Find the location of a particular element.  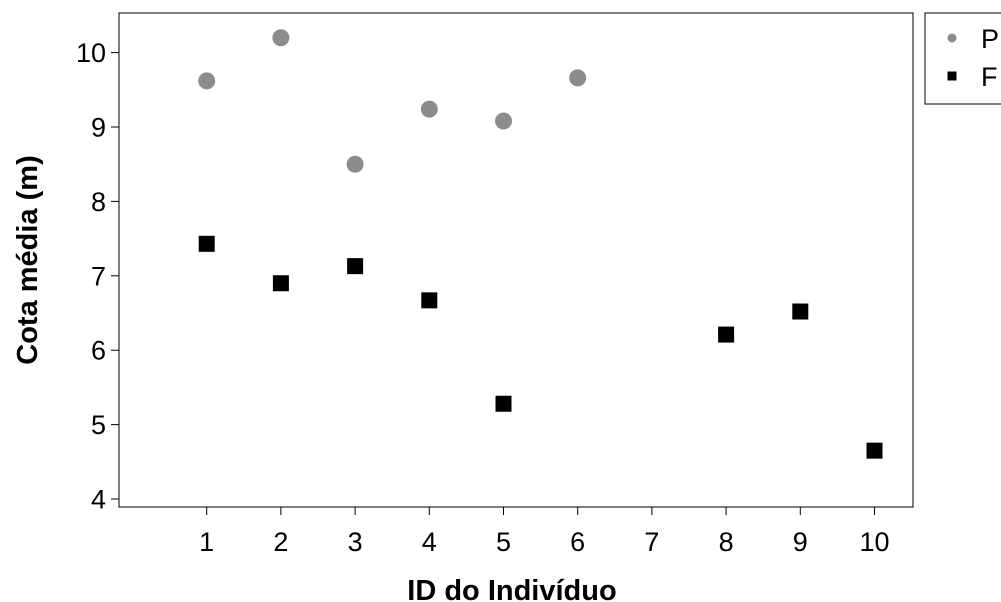

legend-marker-P is located at coordinates (952, 38).